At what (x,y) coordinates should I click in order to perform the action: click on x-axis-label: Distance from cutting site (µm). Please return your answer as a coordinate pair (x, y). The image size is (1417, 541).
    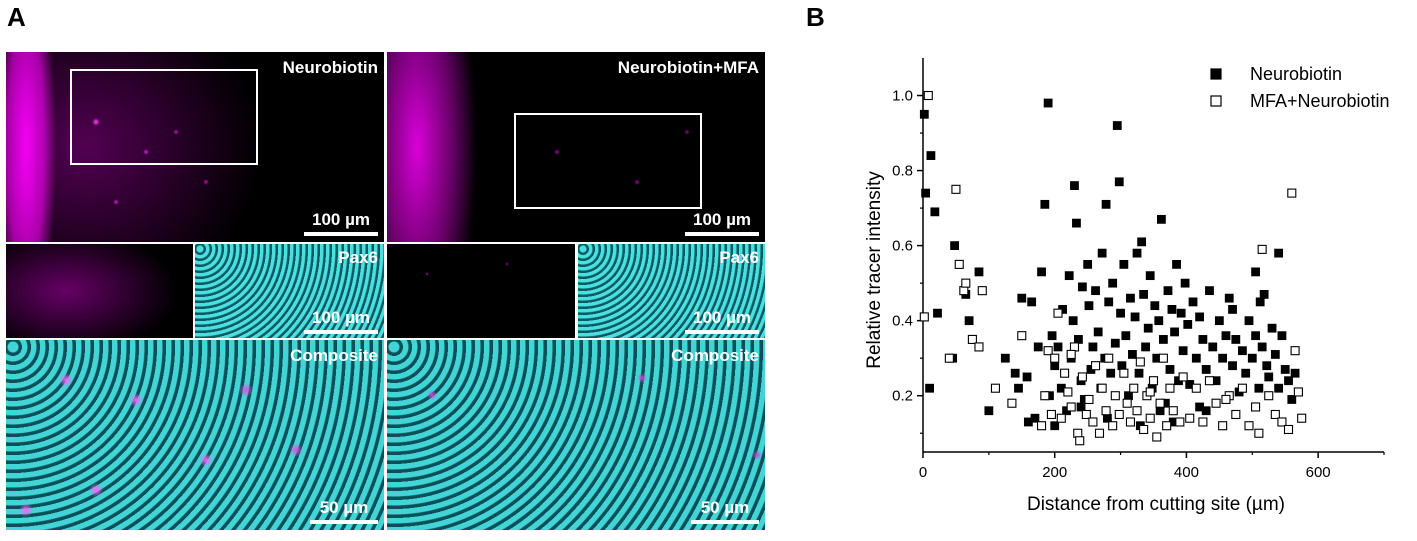
    Looking at the image, I should click on (1156, 504).